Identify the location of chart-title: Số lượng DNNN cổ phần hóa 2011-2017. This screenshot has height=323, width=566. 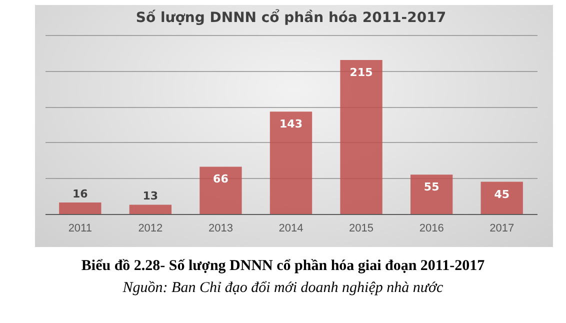
(291, 17).